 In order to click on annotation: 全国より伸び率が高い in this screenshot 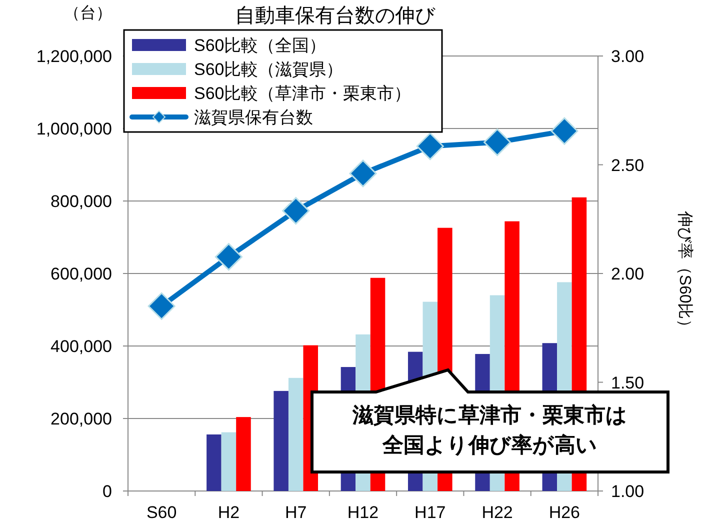, I will do `click(490, 445)`.